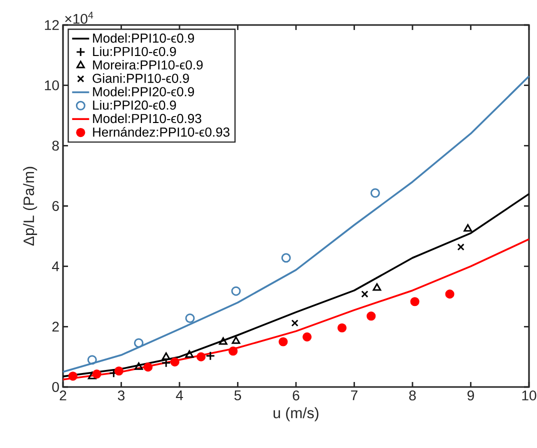  Describe the element at coordinates (354, 395) in the screenshot. I see `x-tick-label: 7` at that location.